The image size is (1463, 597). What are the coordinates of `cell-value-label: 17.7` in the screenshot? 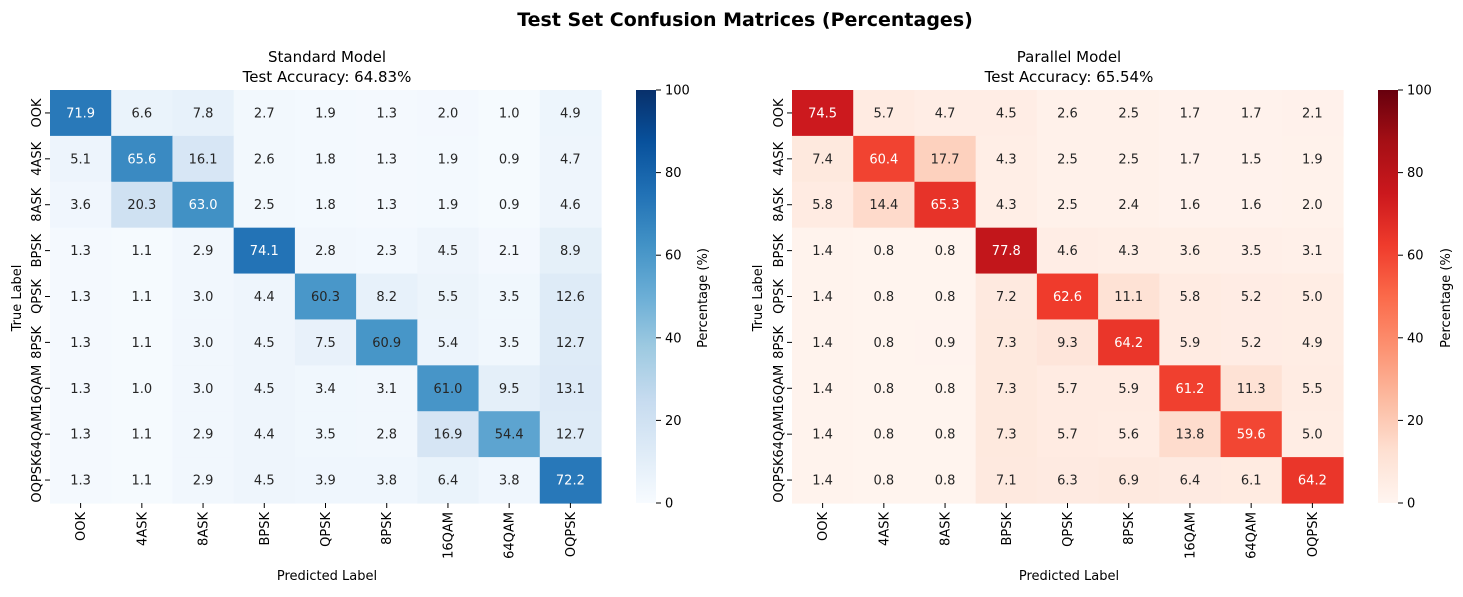 It's located at (945, 159).